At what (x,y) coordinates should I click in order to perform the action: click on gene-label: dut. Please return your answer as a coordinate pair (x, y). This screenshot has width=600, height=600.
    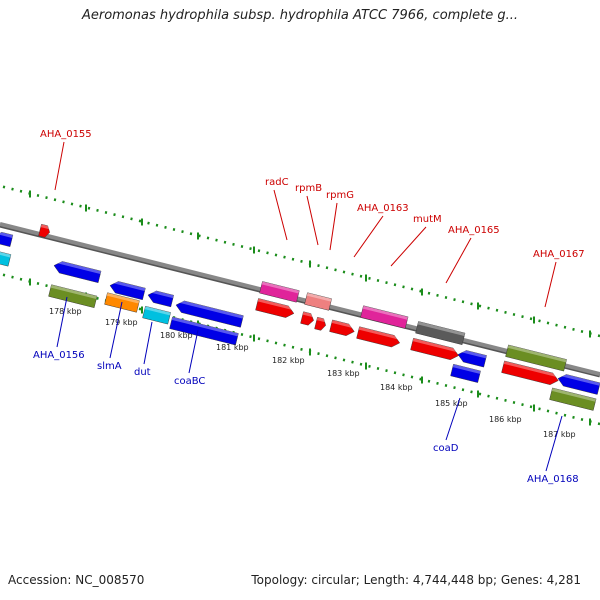
    Looking at the image, I should click on (142, 372).